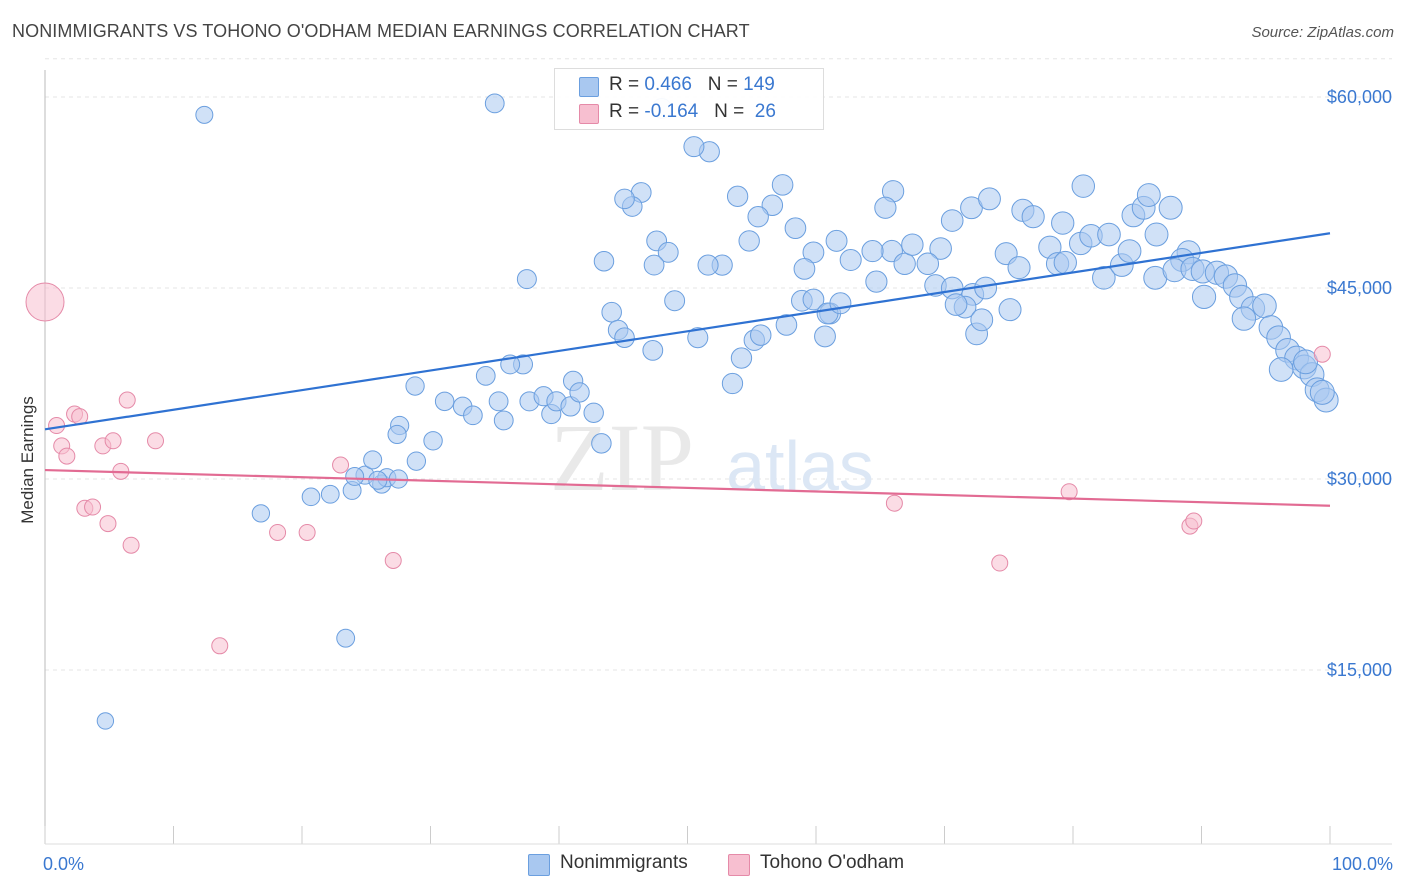 The height and width of the screenshot is (892, 1406). Describe the element at coordinates (1359, 479) in the screenshot. I see `y-tick-label: $30,000` at that location.